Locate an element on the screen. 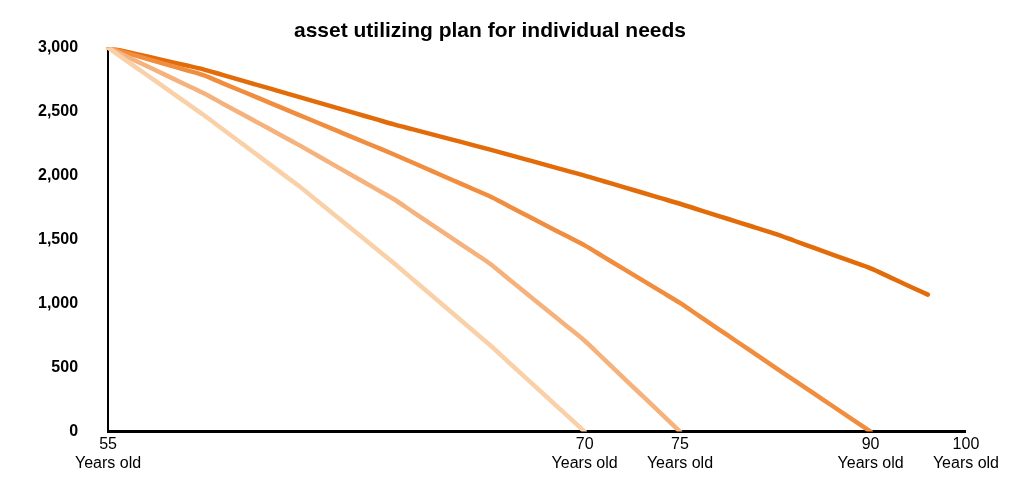 The width and height of the screenshot is (1010, 484). y-tick-label: 1,000 is located at coordinates (58, 303).